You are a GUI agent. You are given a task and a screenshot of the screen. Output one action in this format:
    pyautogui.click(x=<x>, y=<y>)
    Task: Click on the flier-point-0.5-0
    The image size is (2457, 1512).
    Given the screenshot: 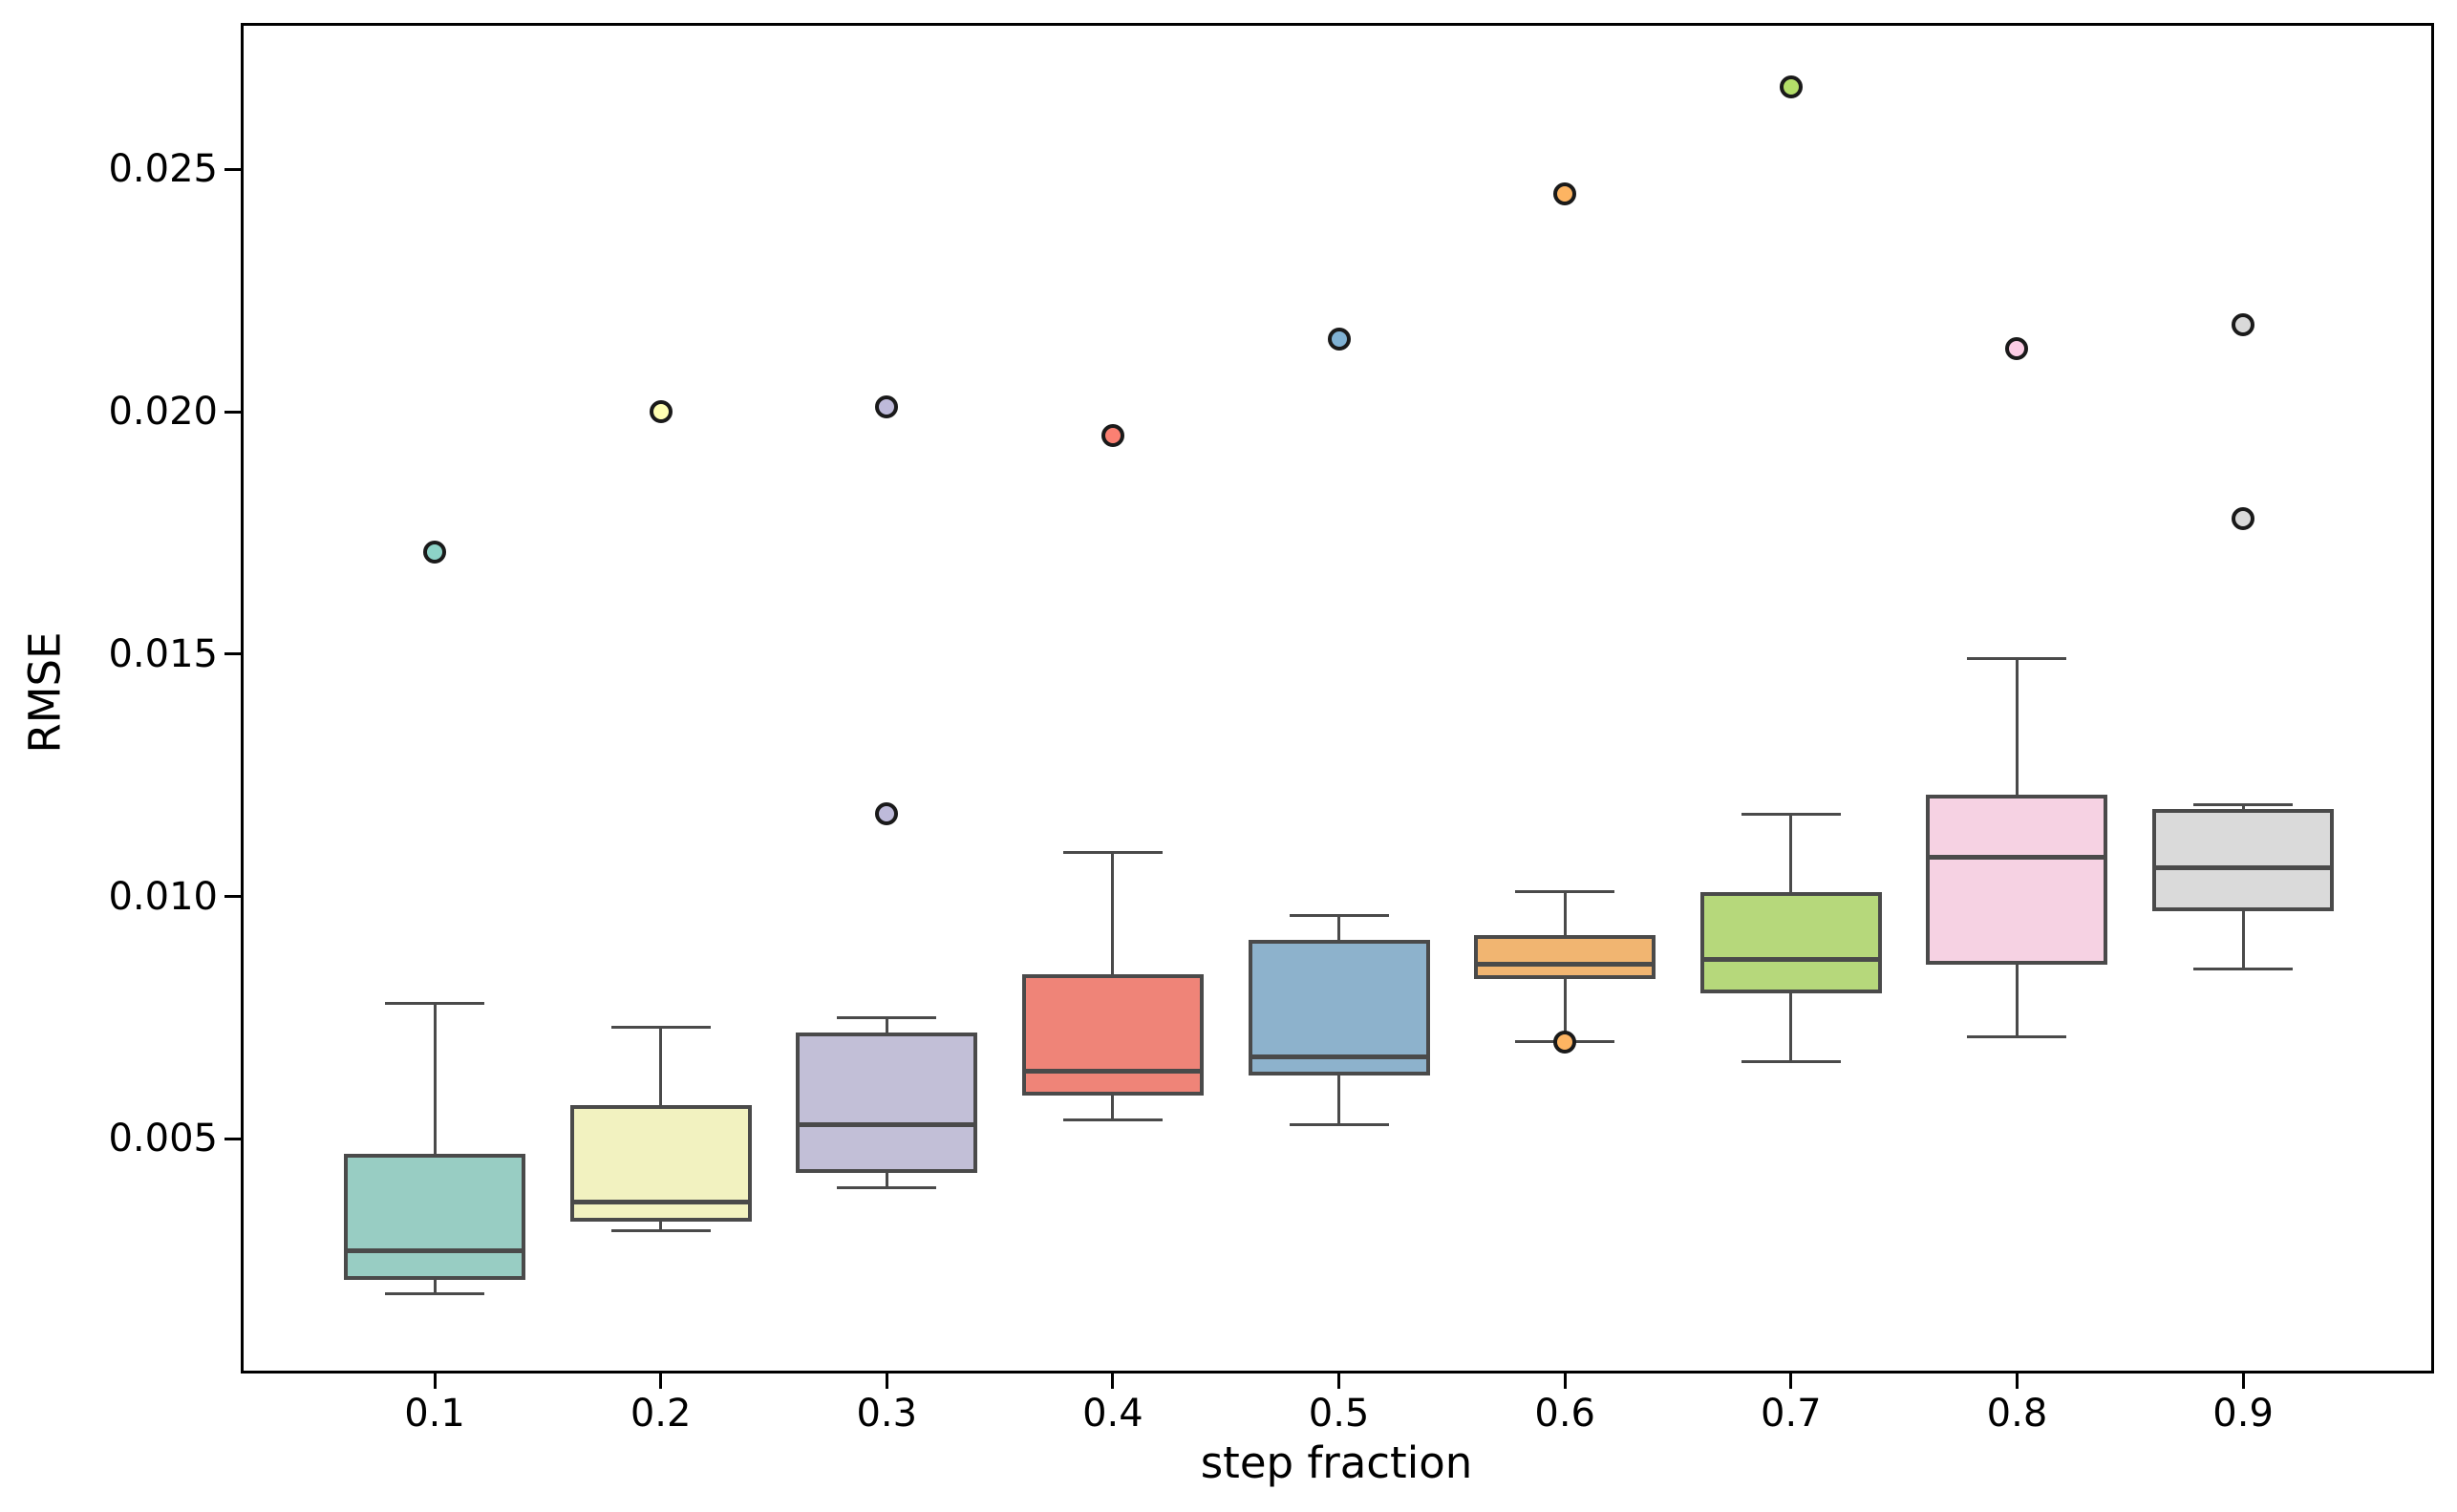 What is the action you would take?
    pyautogui.click(x=1339, y=339)
    